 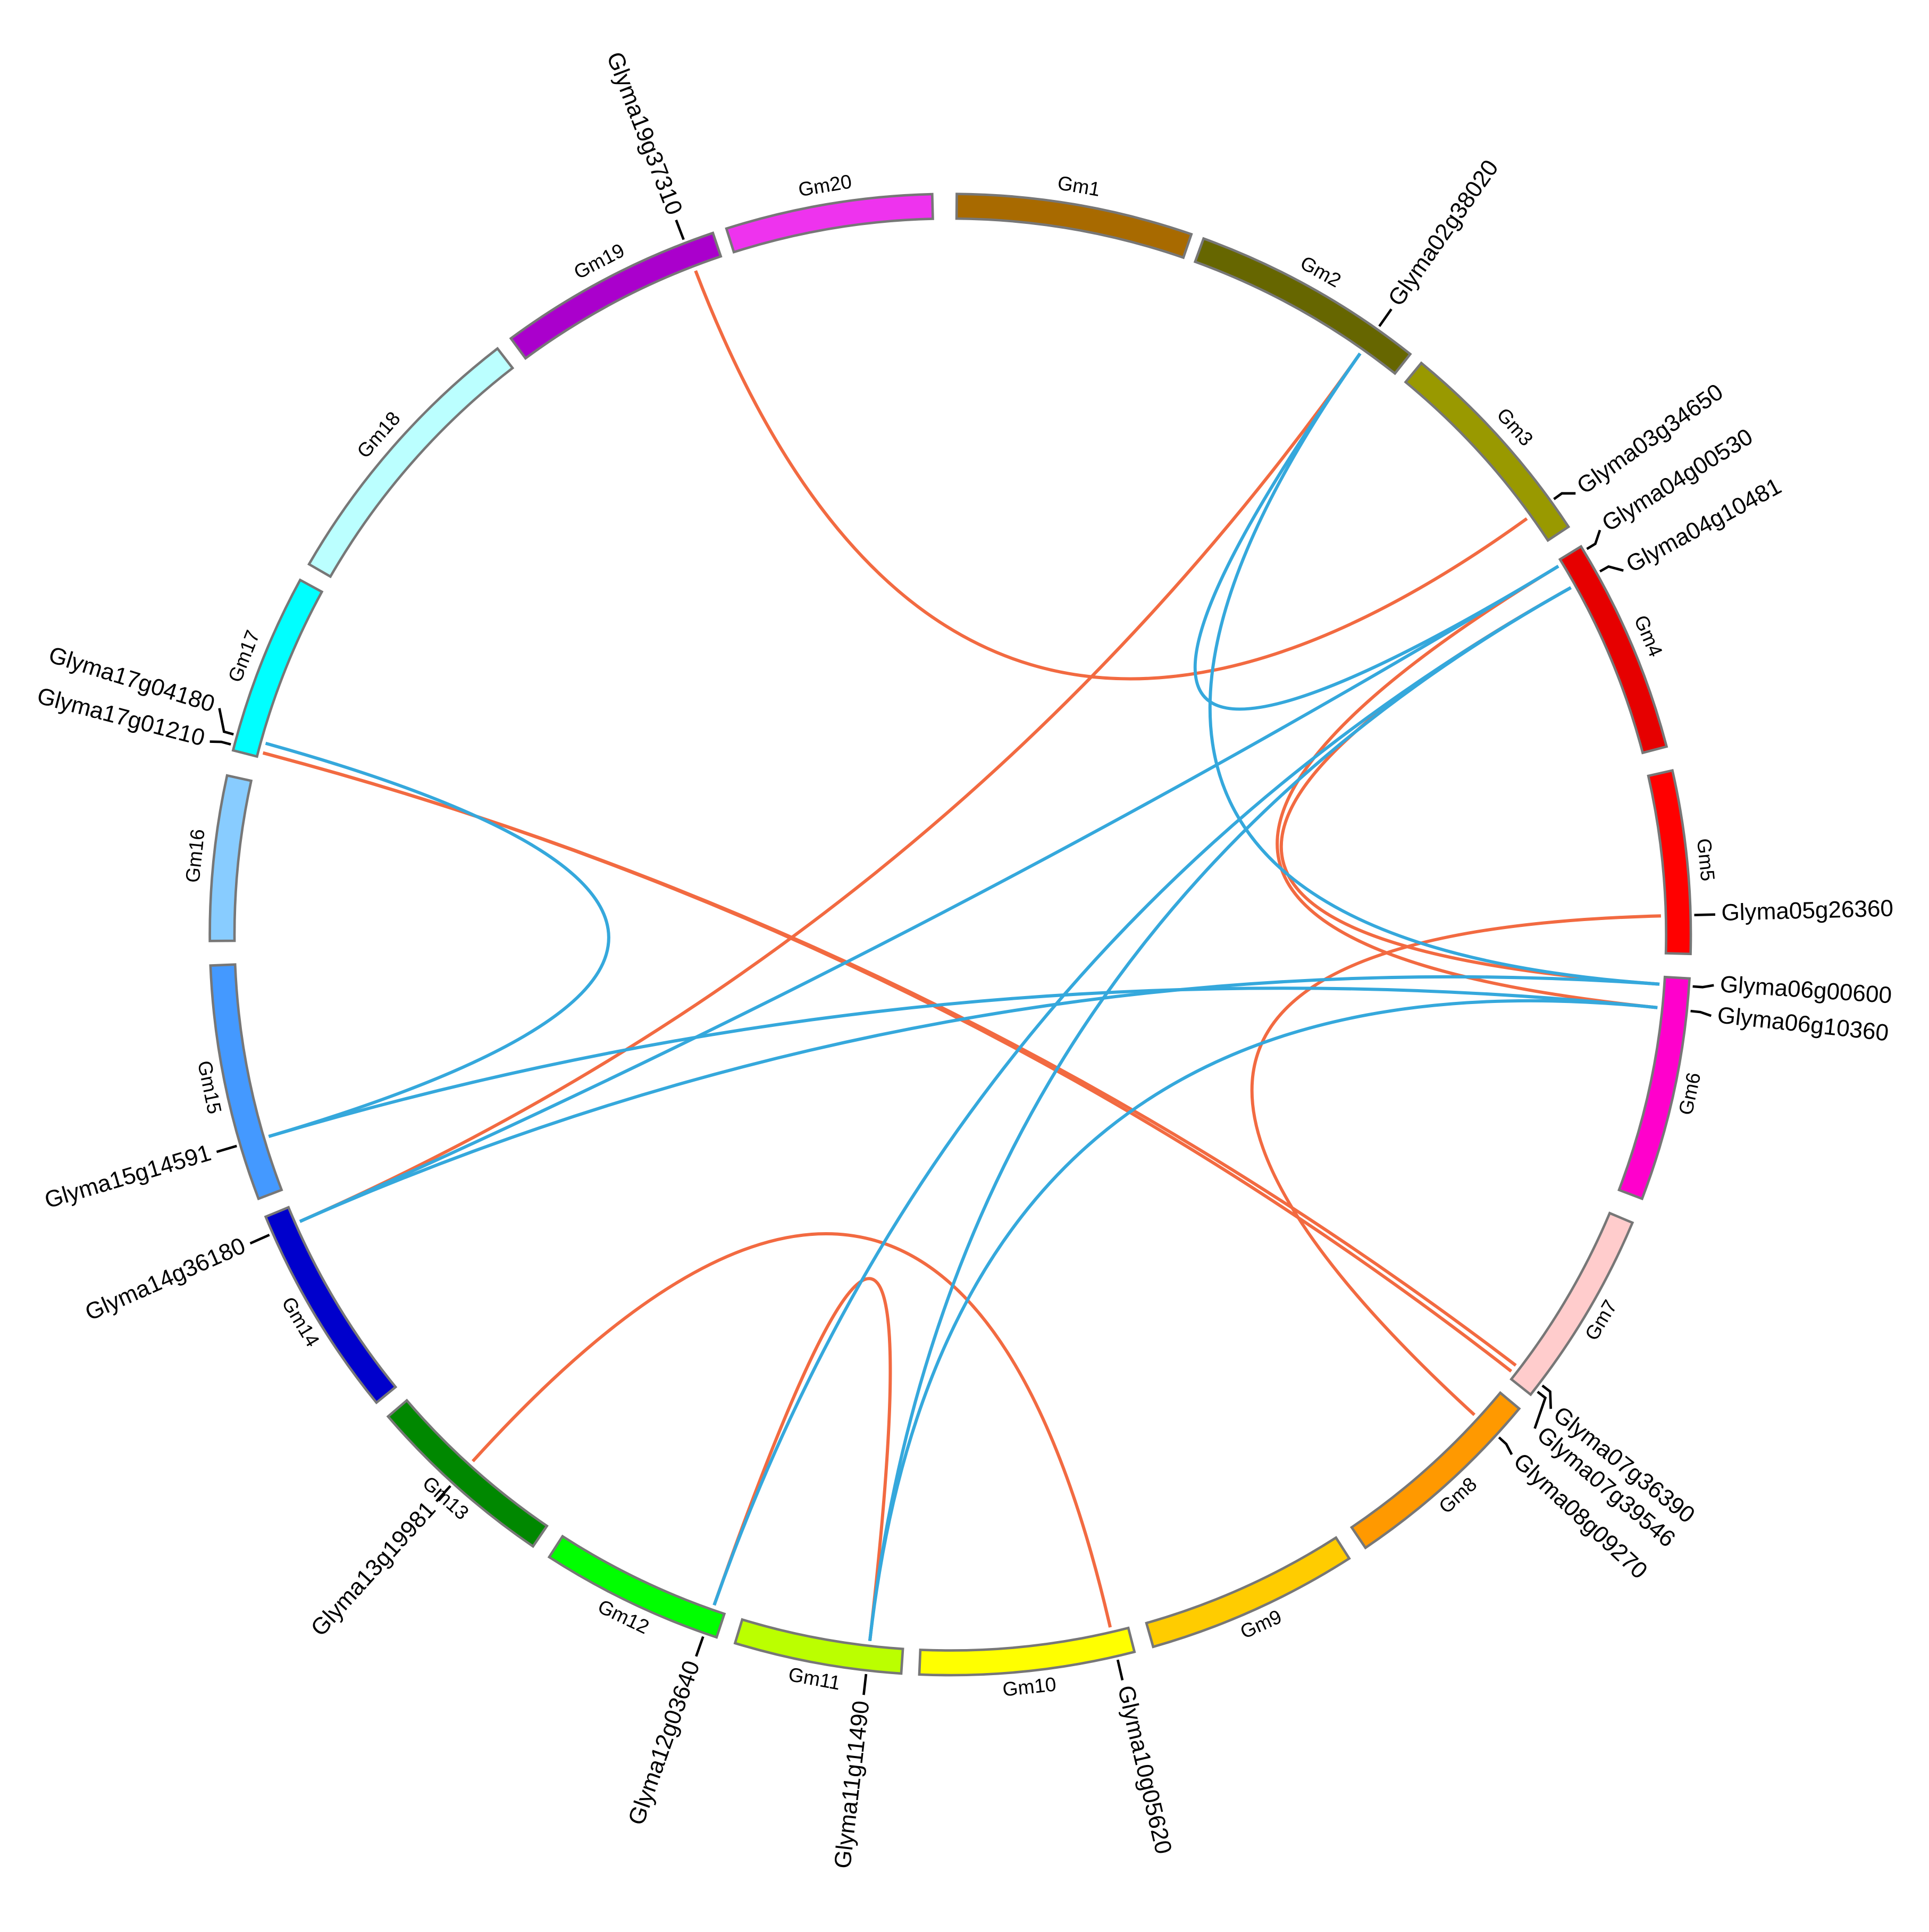 What do you see at coordinates (1807, 911) in the screenshot?
I see `gene-label: Glyma05g26360` at bounding box center [1807, 911].